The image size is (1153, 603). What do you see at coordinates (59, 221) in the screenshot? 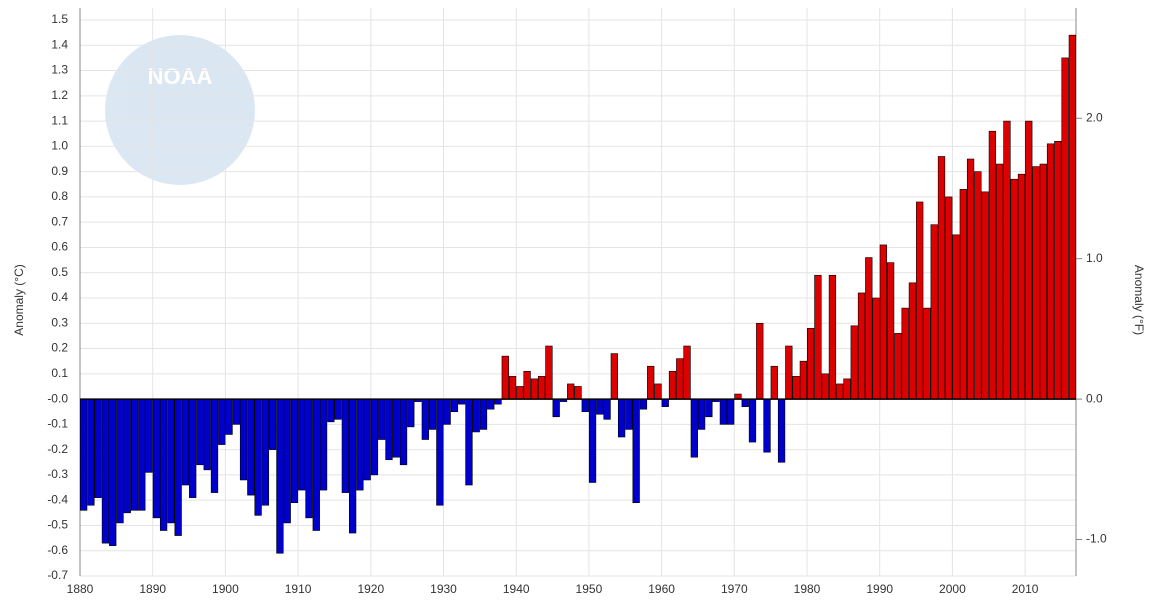
I see `y-tick-label: 0.7` at bounding box center [59, 221].